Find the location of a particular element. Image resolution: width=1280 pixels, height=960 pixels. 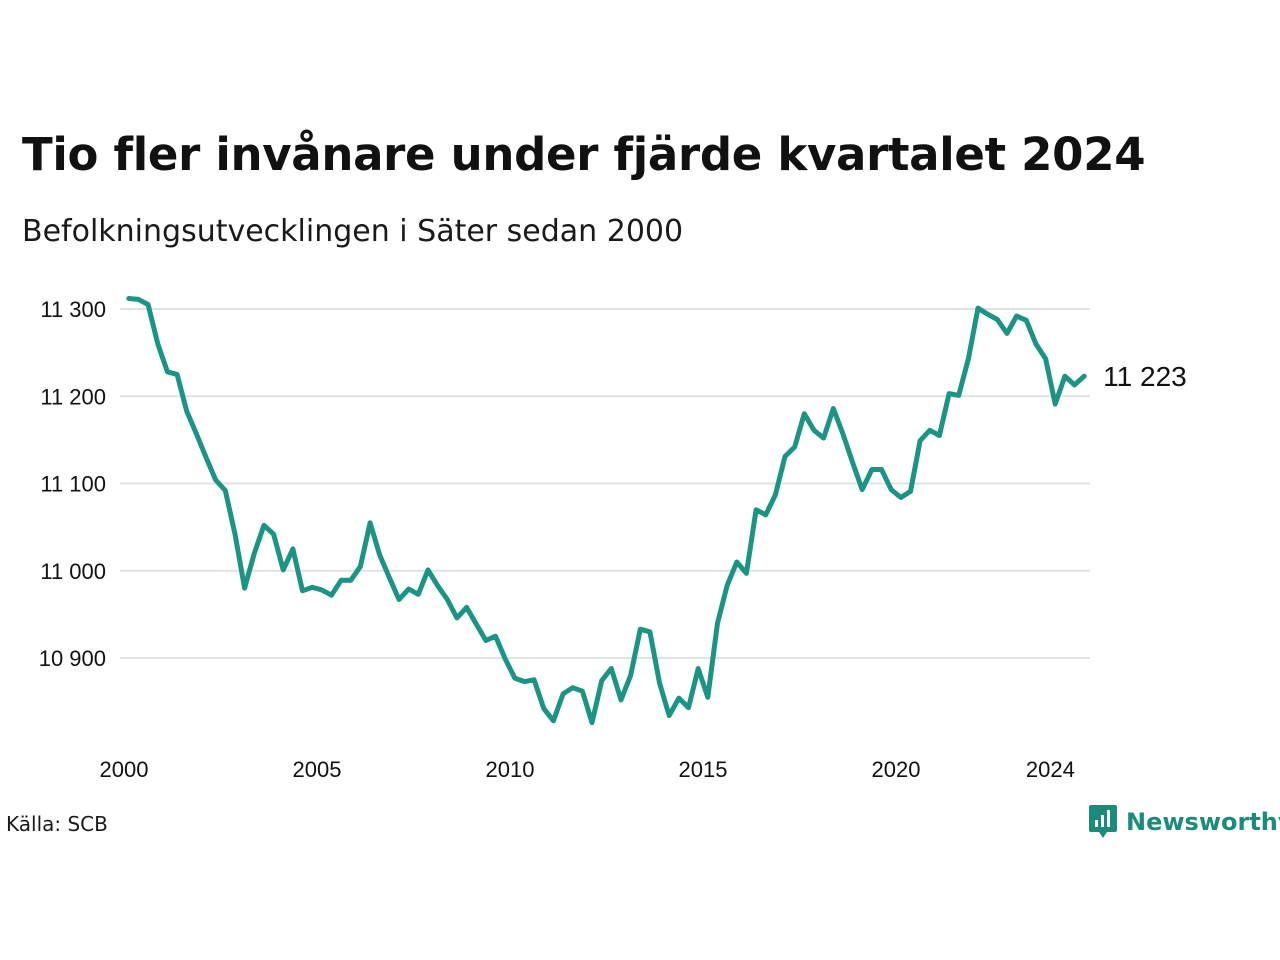

x-tick-label: 2000 is located at coordinates (124, 769).